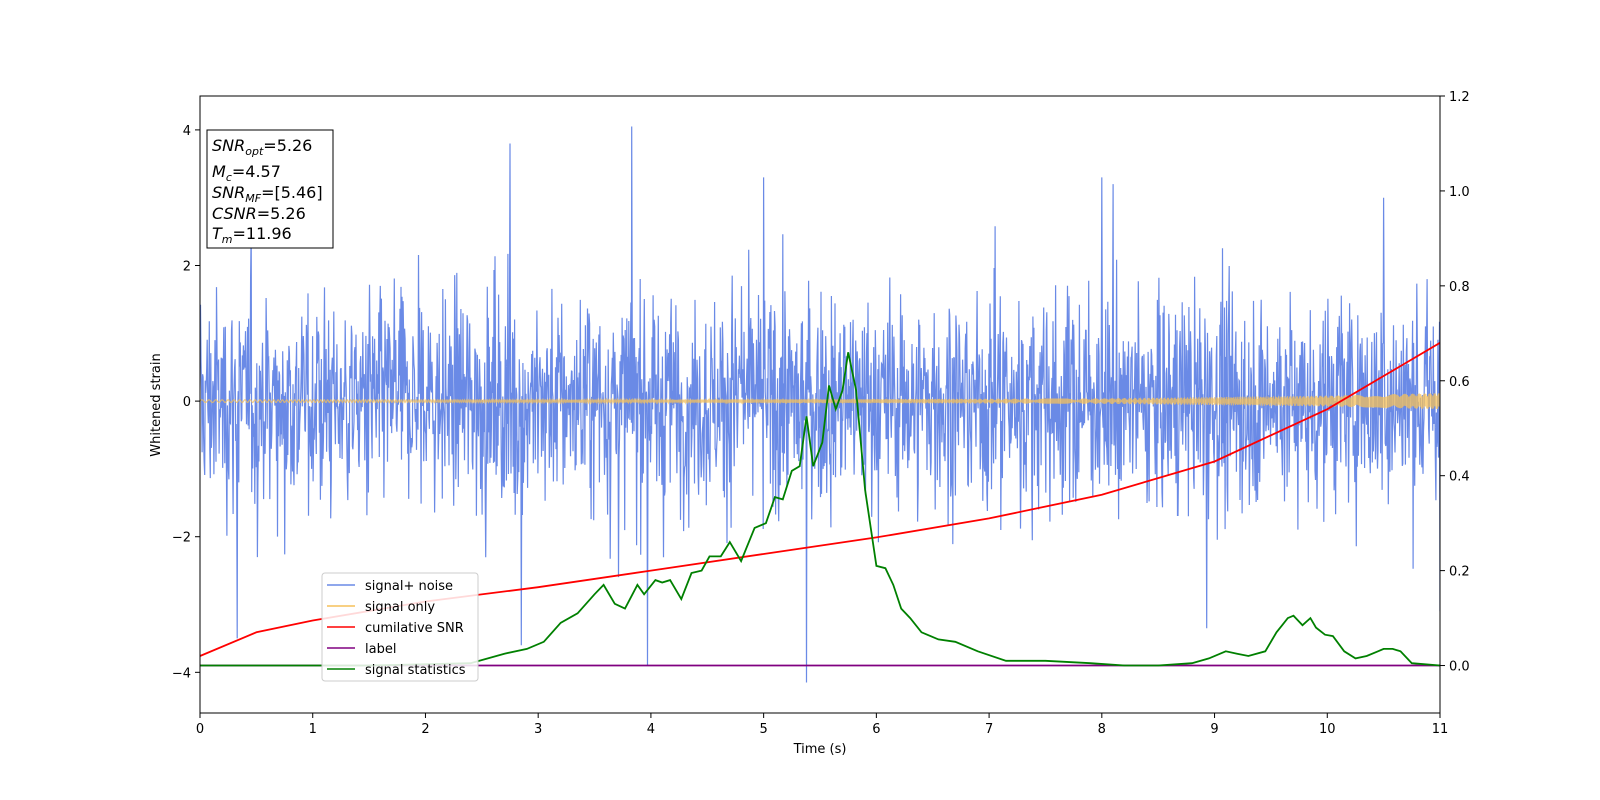 Image resolution: width=1600 pixels, height=800 pixels. What do you see at coordinates (228, 192) in the screenshot?
I see `info-snr-mf-base: SNR` at bounding box center [228, 192].